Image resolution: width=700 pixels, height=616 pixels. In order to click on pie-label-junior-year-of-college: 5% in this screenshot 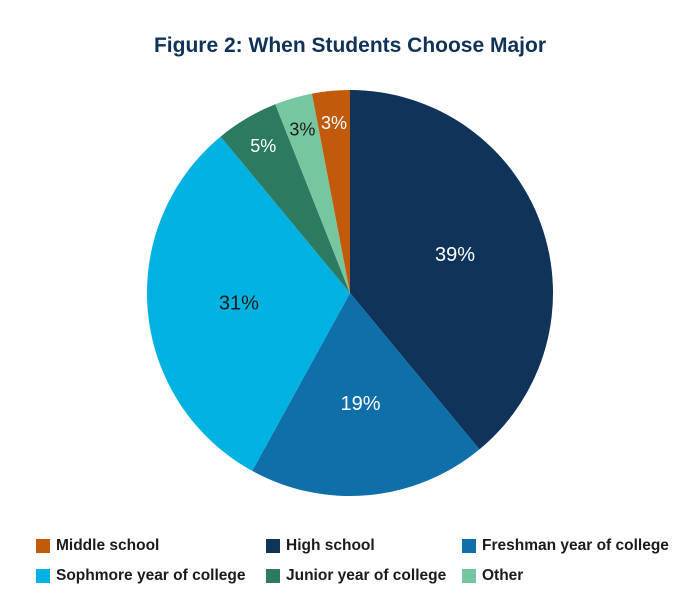, I will do `click(263, 146)`.